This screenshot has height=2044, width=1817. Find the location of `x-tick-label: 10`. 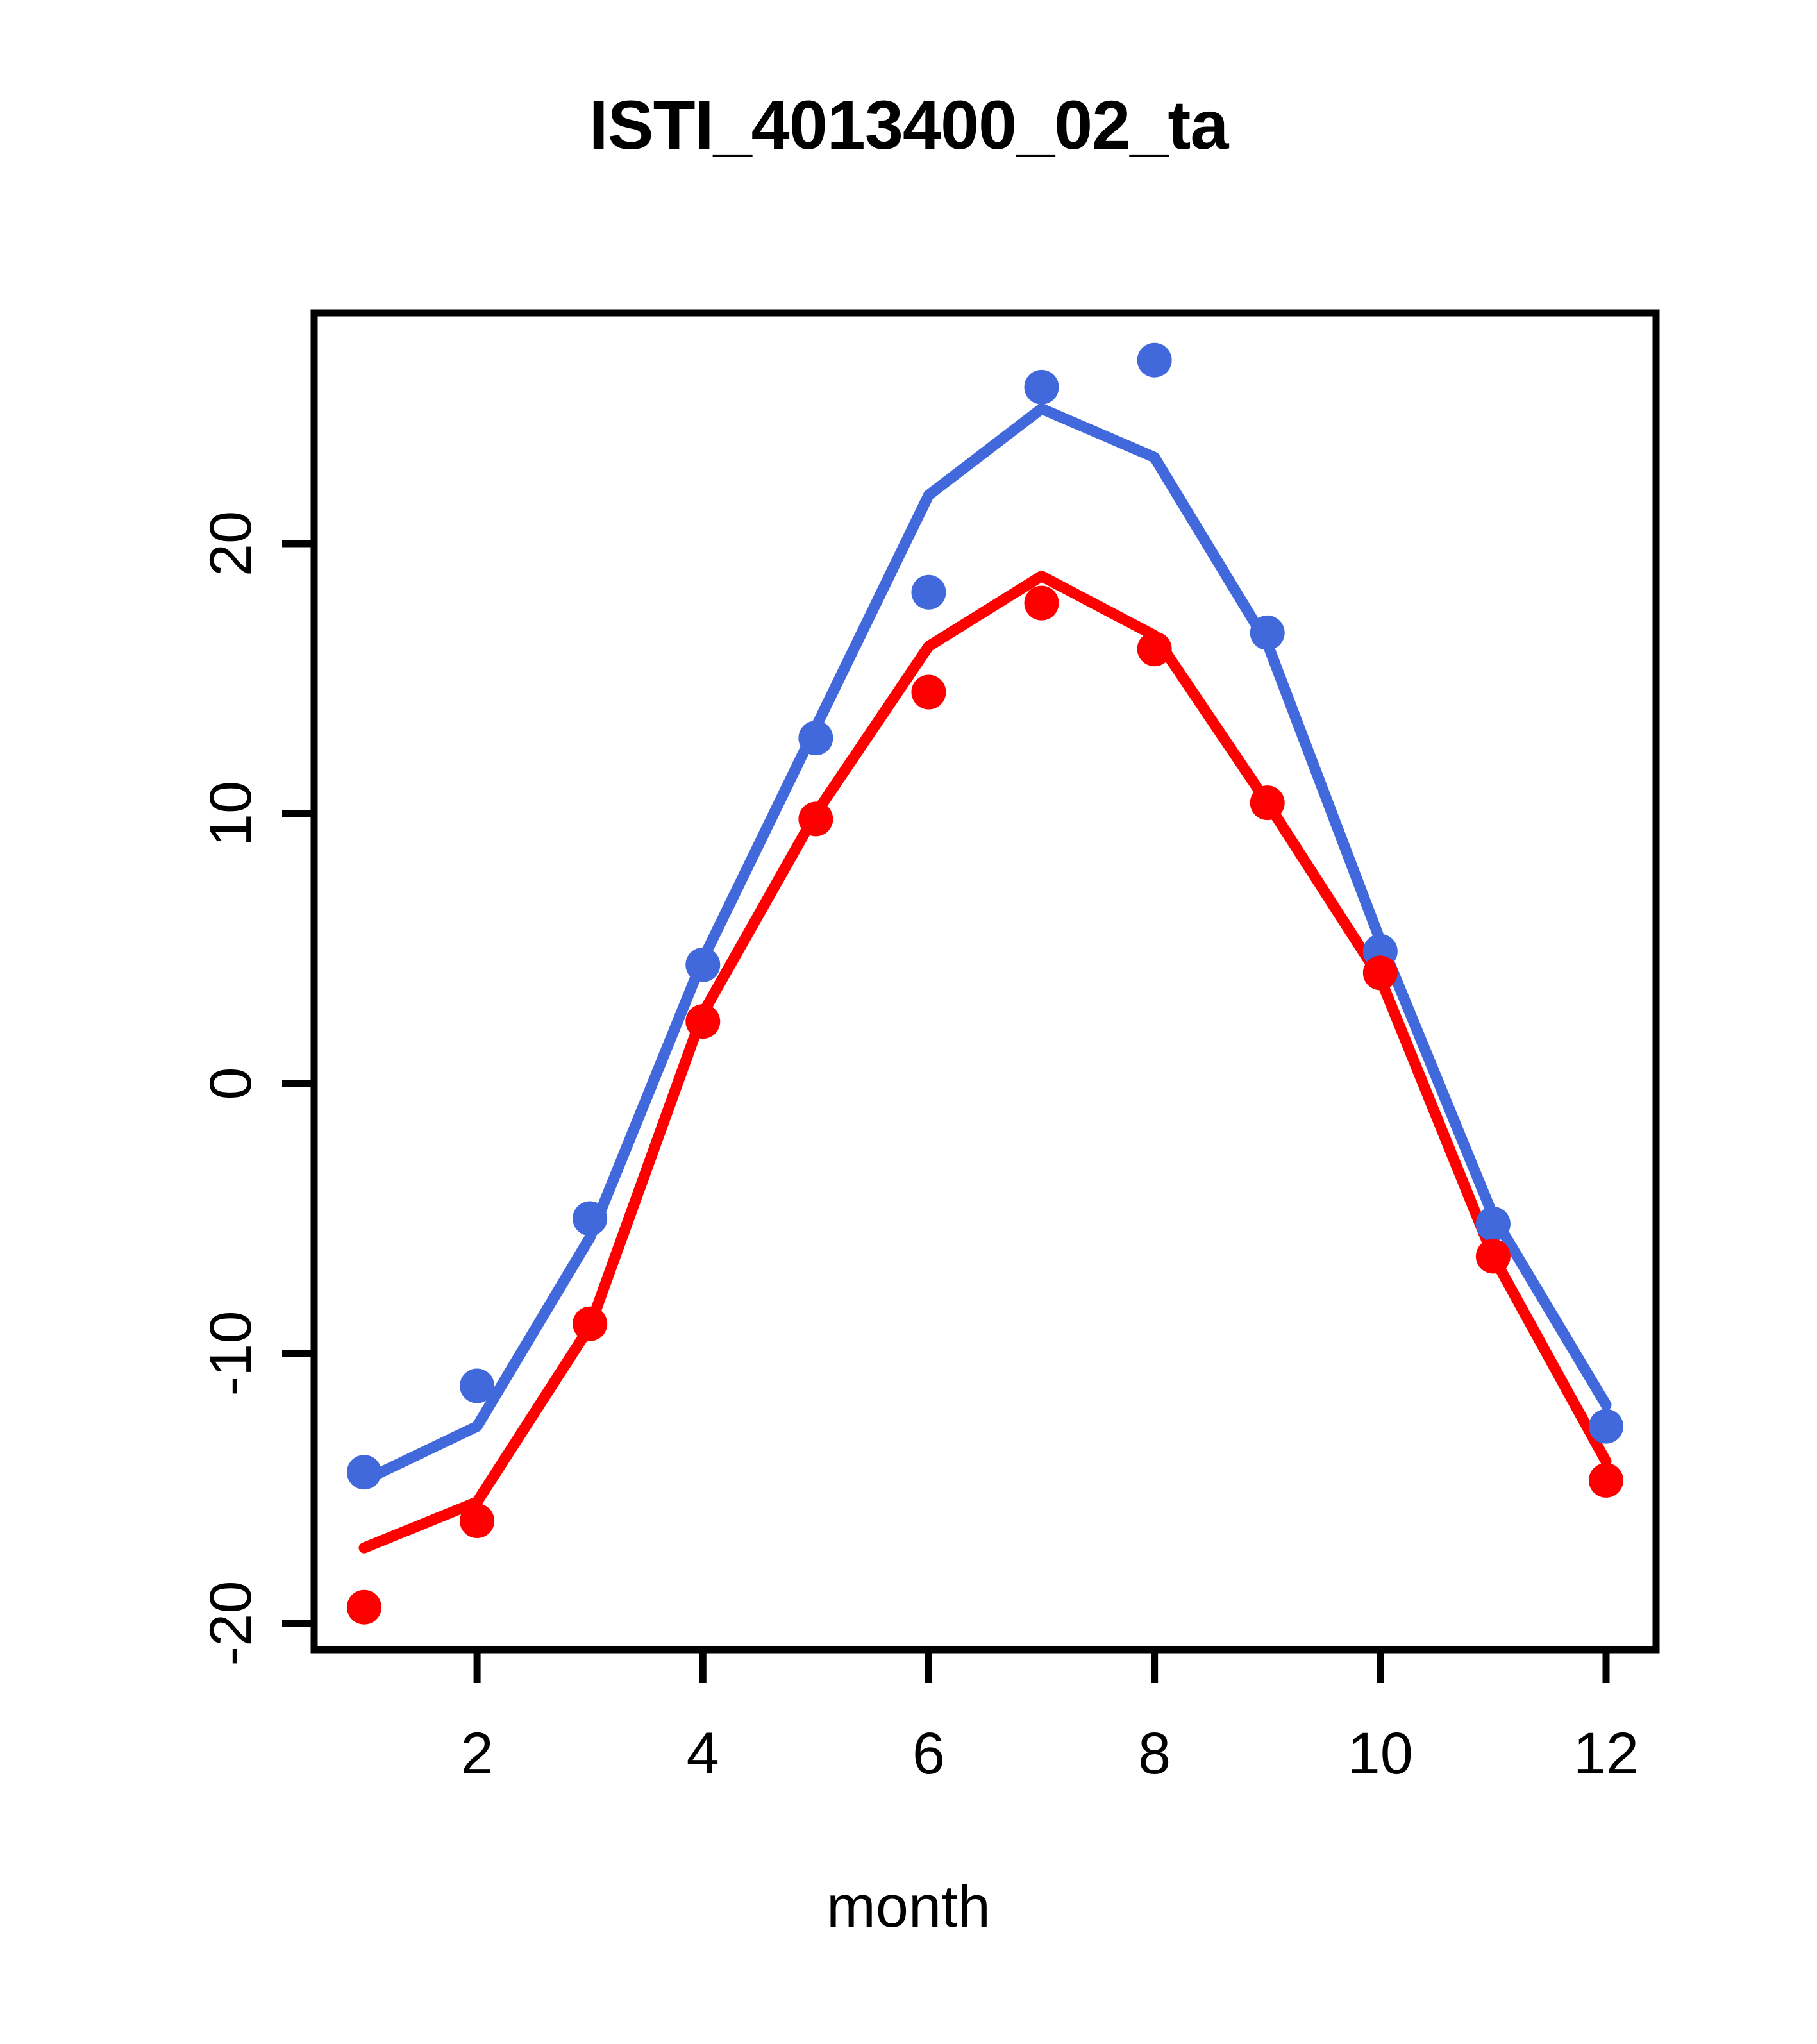

x-tick-label: 10 is located at coordinates (1380, 1753).